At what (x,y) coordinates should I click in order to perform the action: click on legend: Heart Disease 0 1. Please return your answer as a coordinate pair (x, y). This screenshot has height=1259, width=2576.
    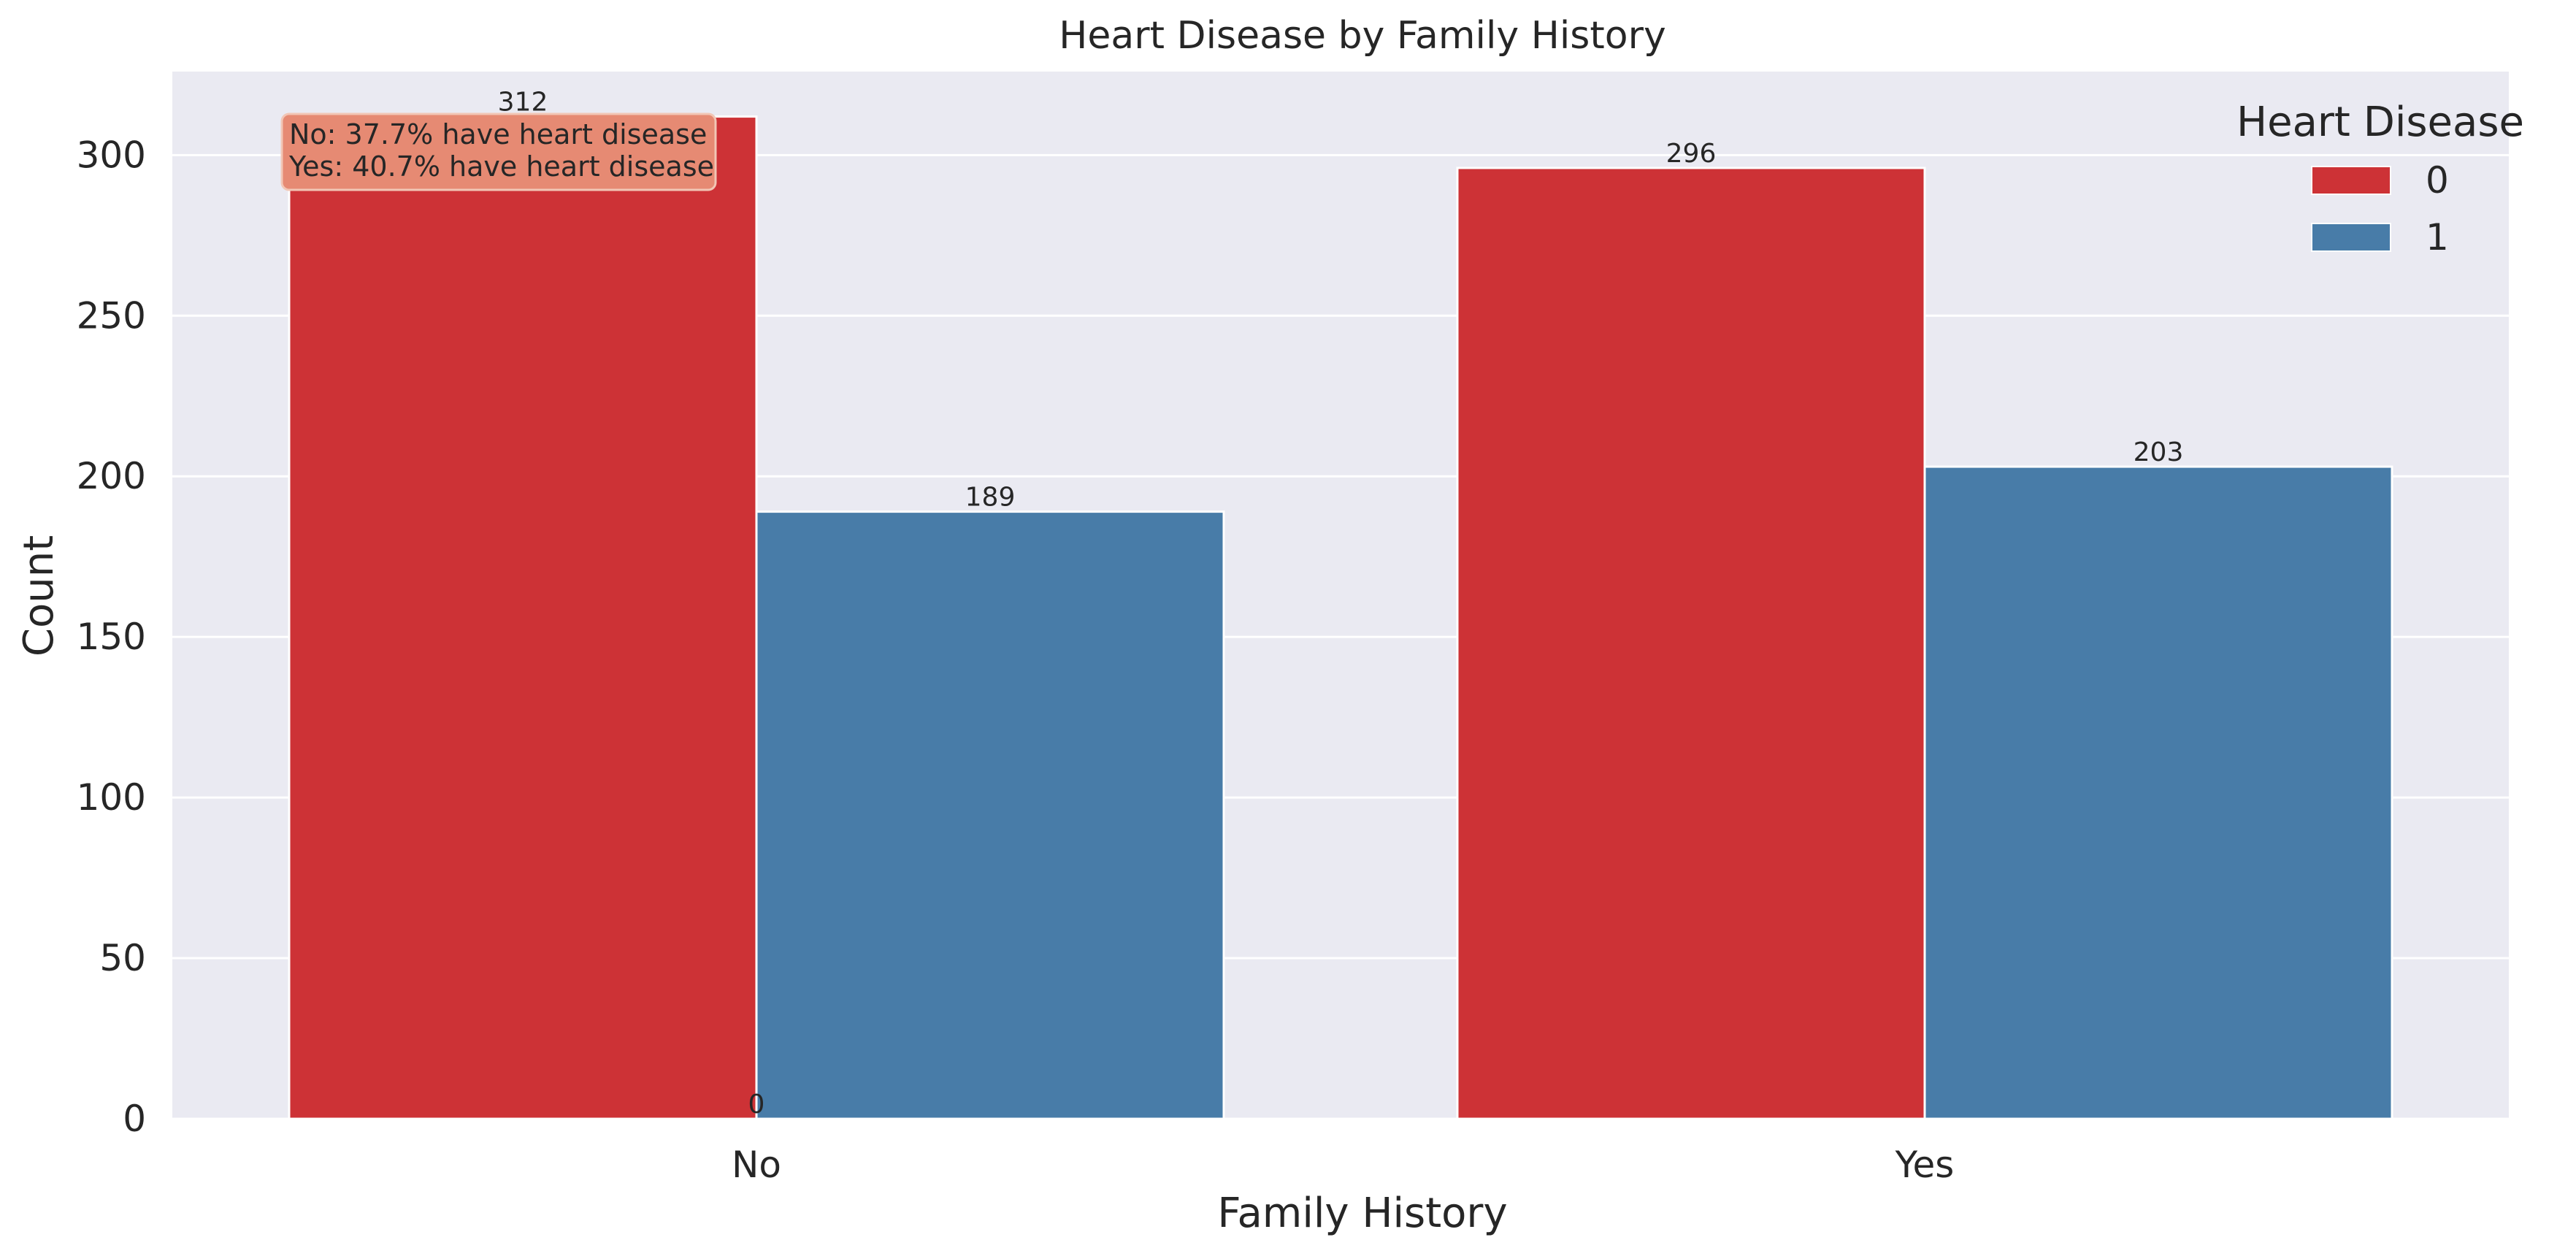
    Looking at the image, I should click on (2380, 179).